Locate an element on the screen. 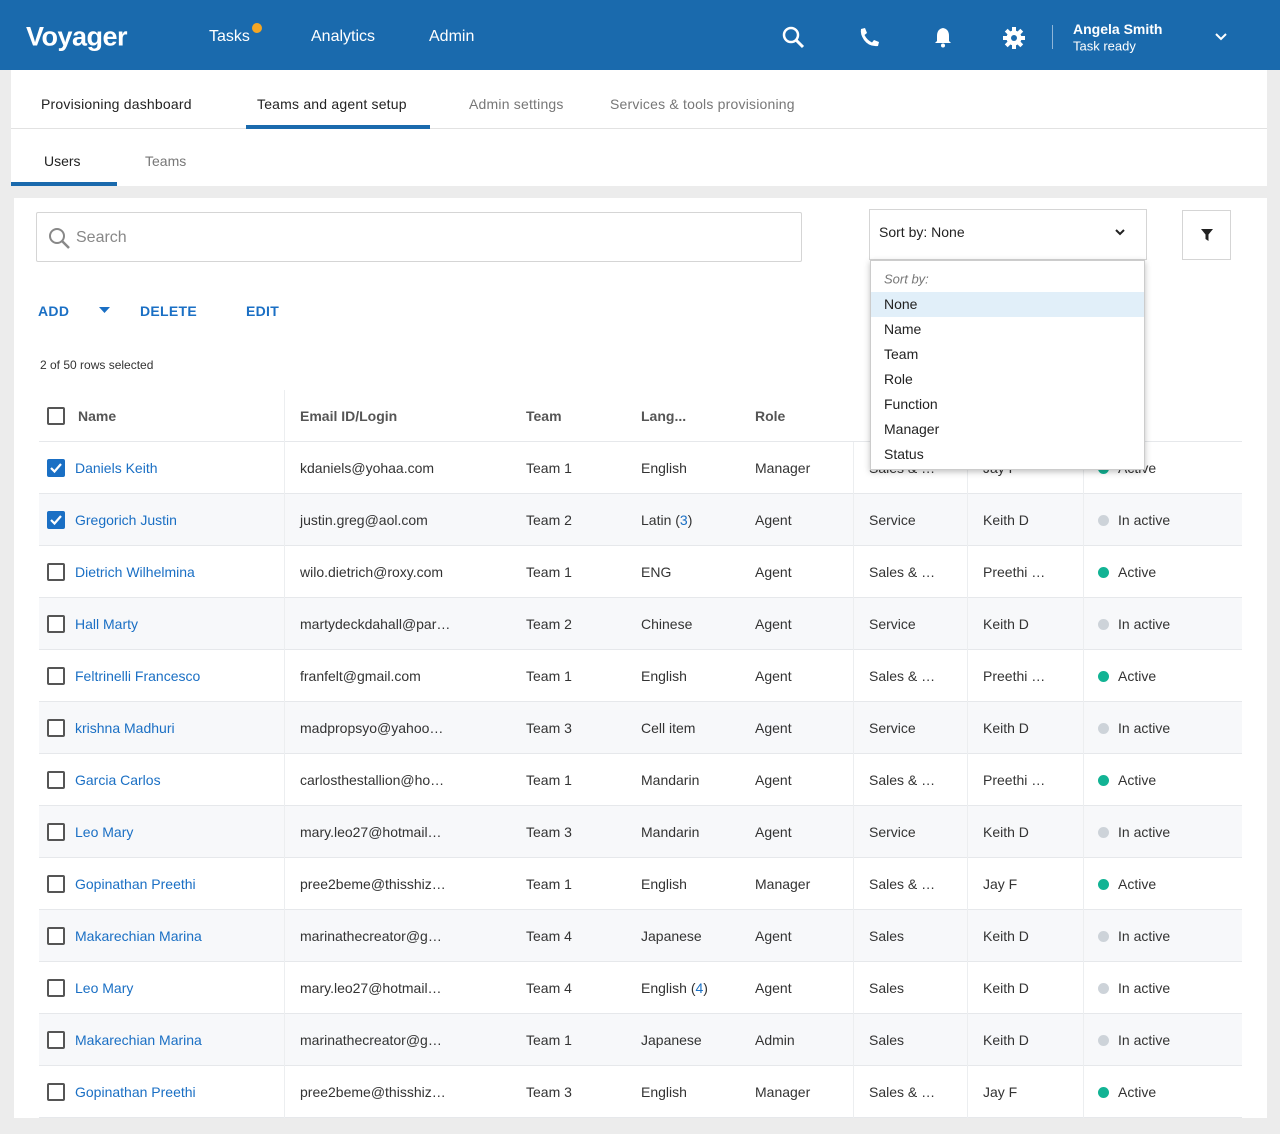 The height and width of the screenshot is (1134, 1280). status: Active is located at coordinates (1137, 780).